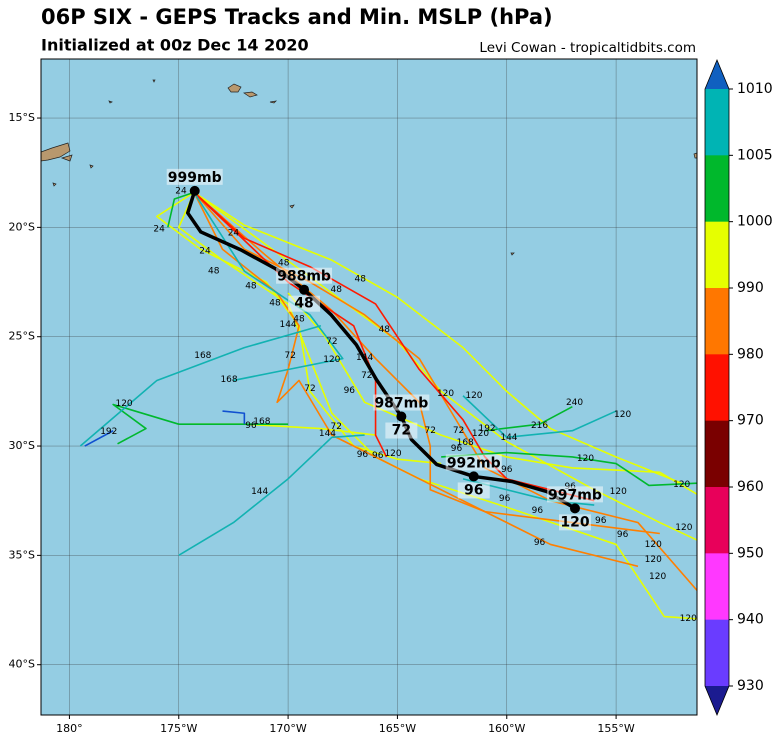  What do you see at coordinates (750, 620) in the screenshot?
I see `colorbar-tick-label: 940` at bounding box center [750, 620].